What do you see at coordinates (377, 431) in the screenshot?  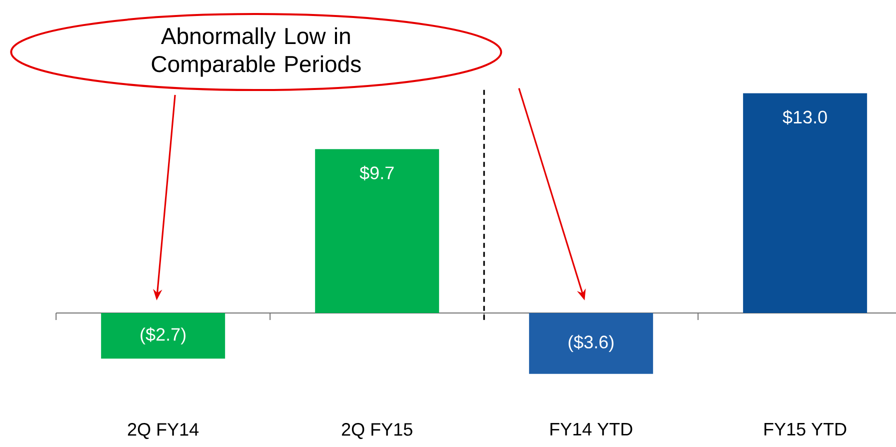 I see `x-tick-label: 2Q FY15` at bounding box center [377, 431].